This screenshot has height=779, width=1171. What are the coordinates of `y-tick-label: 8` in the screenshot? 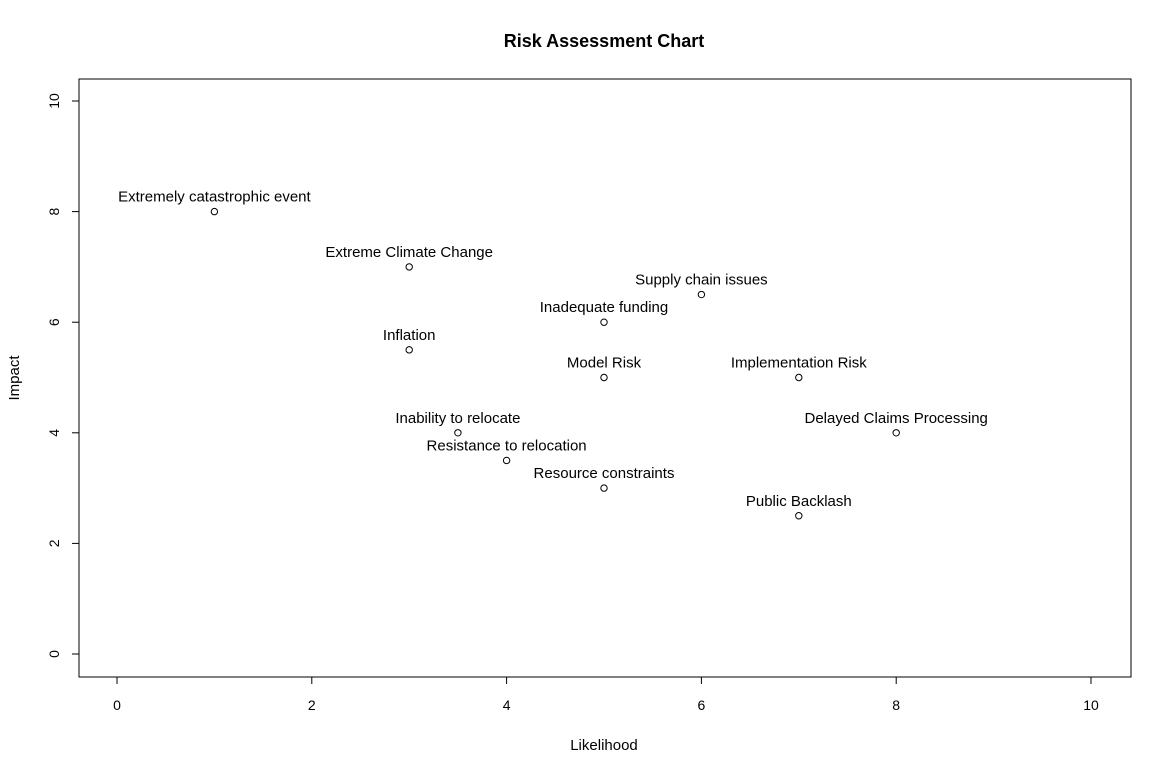 It's located at (54, 211).